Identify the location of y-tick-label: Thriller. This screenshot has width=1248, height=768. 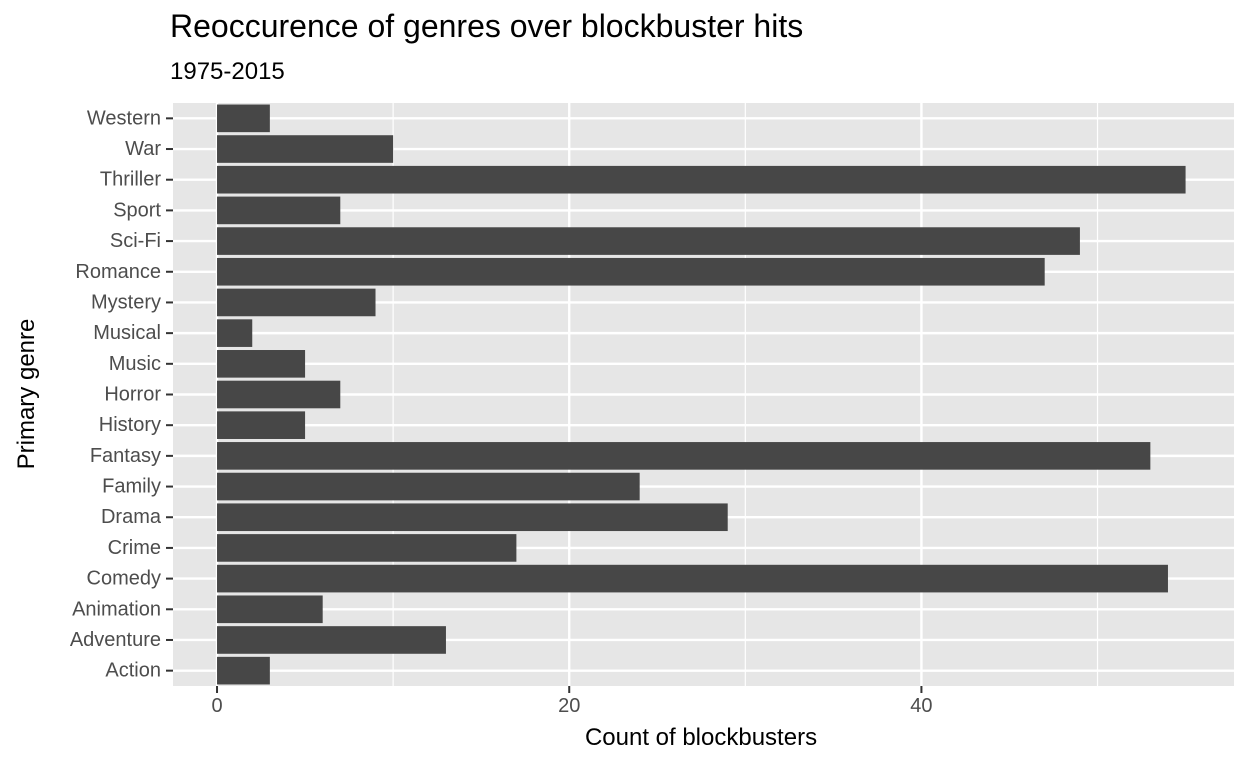
(130, 180).